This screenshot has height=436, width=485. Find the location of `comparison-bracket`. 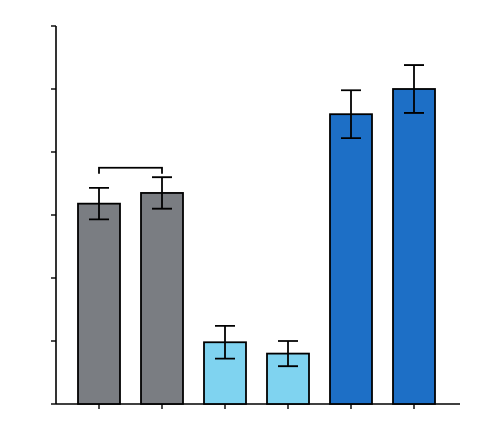

comparison-bracket is located at coordinates (130, 170).